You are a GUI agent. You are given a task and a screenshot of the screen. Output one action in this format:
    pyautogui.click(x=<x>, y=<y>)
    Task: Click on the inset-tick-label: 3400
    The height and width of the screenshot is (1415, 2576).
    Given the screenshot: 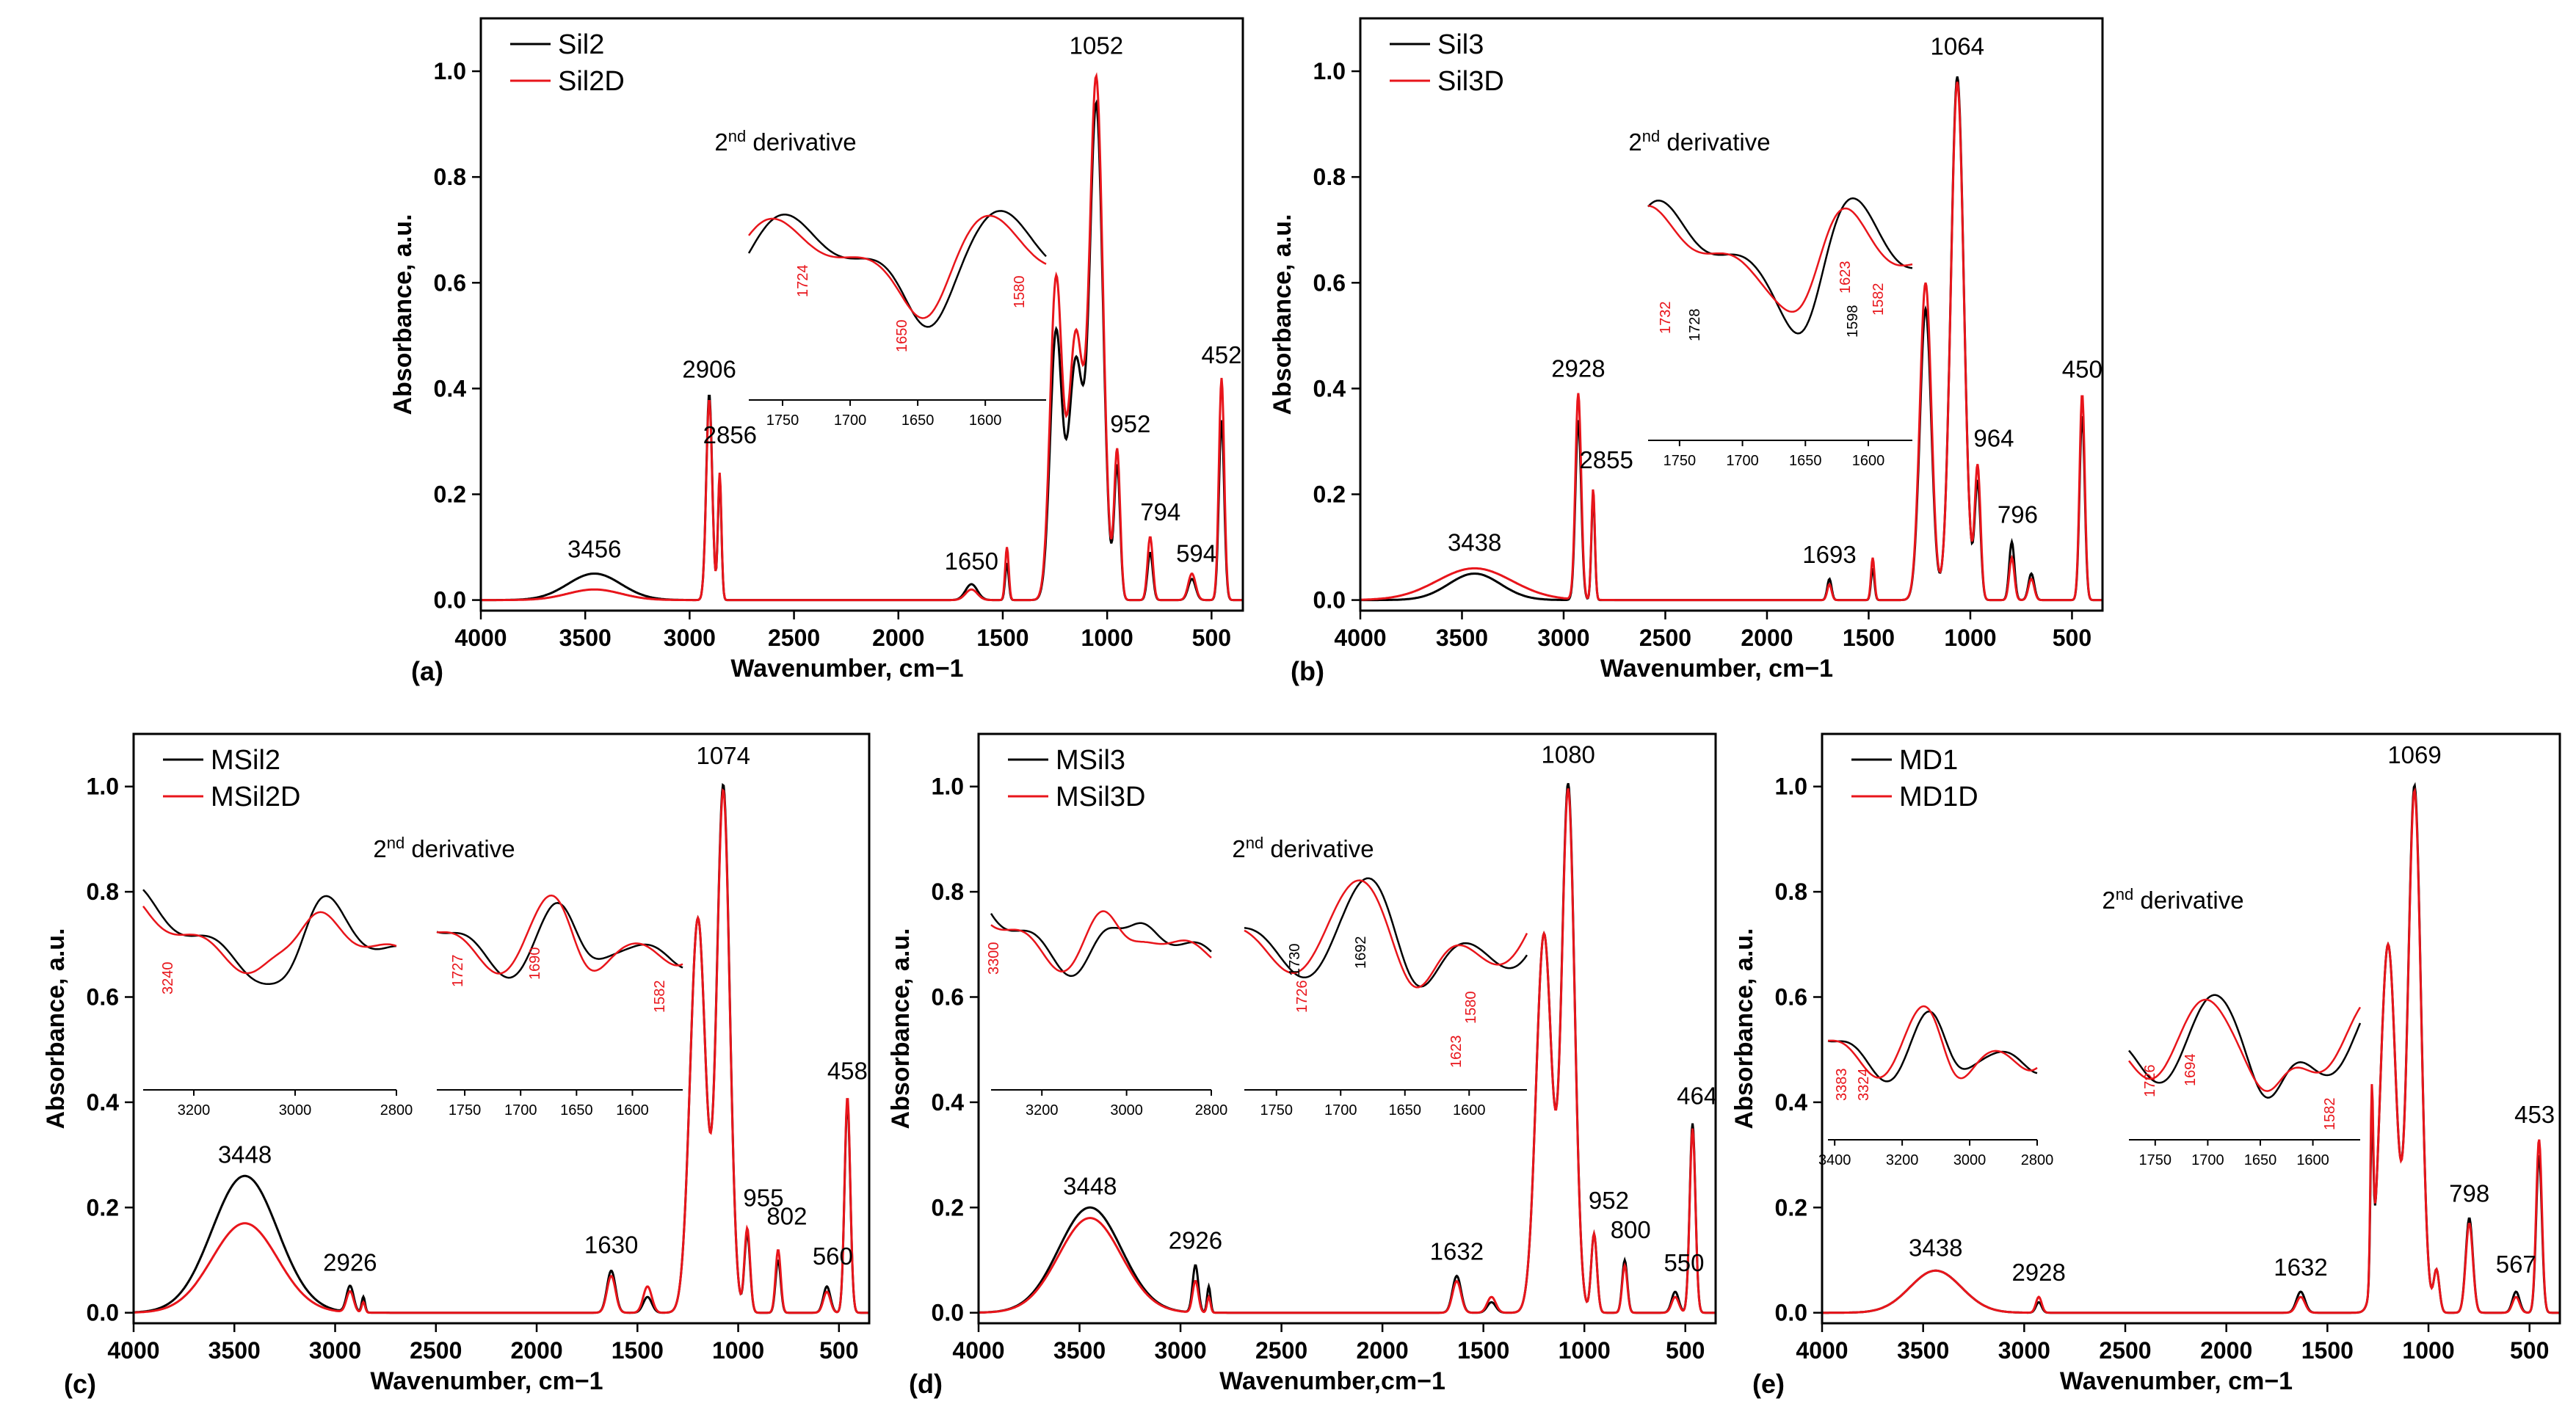 What is the action you would take?
    pyautogui.click(x=1835, y=1160)
    